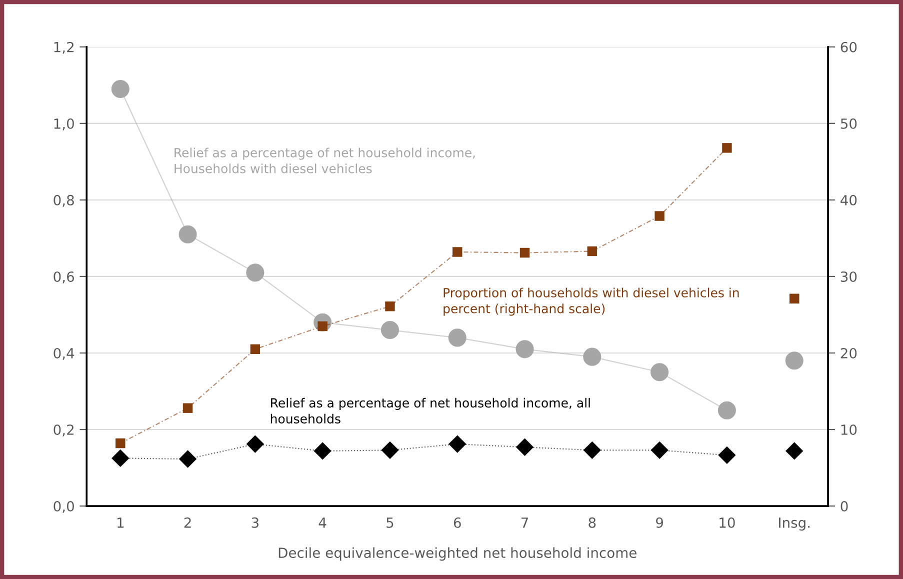 The image size is (903, 579). What do you see at coordinates (322, 523) in the screenshot?
I see `x-tick-label: 4` at bounding box center [322, 523].